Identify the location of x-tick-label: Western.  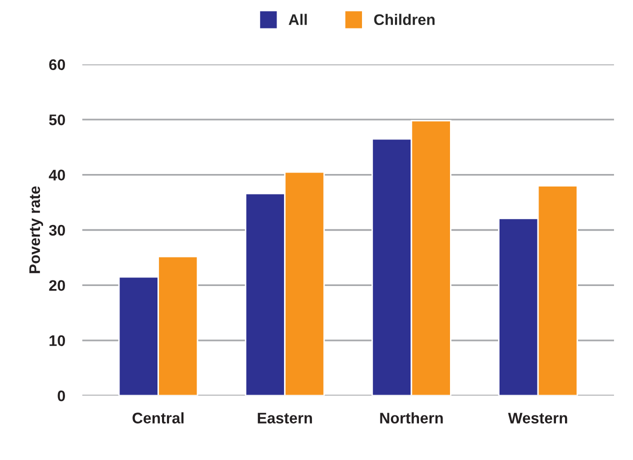
(538, 418).